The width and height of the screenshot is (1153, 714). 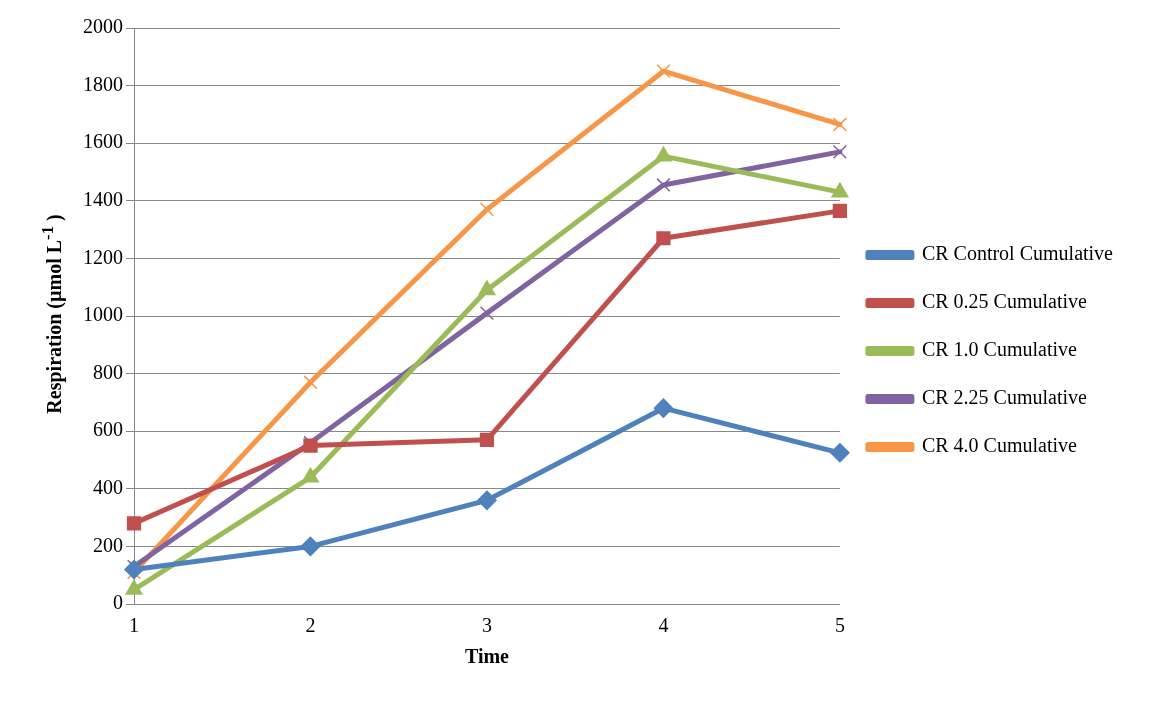 I want to click on legend-label: CR Control Cumulative, so click(x=1017, y=253).